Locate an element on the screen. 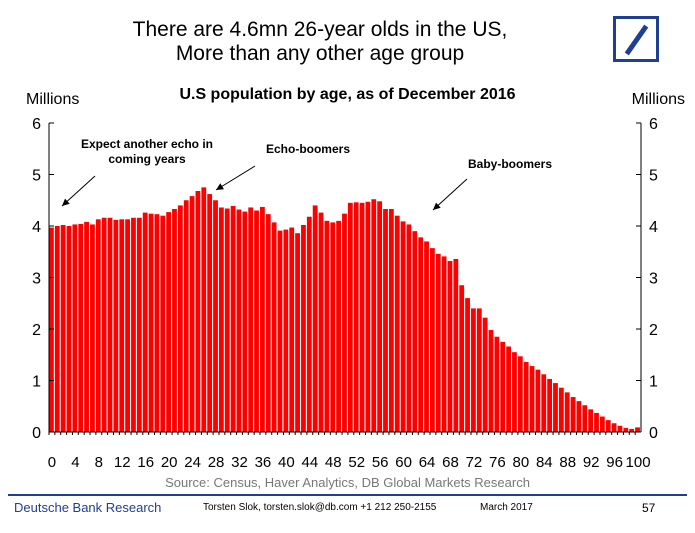 The image size is (695, 533). y-tick-label-left: 6 is located at coordinates (36, 124).